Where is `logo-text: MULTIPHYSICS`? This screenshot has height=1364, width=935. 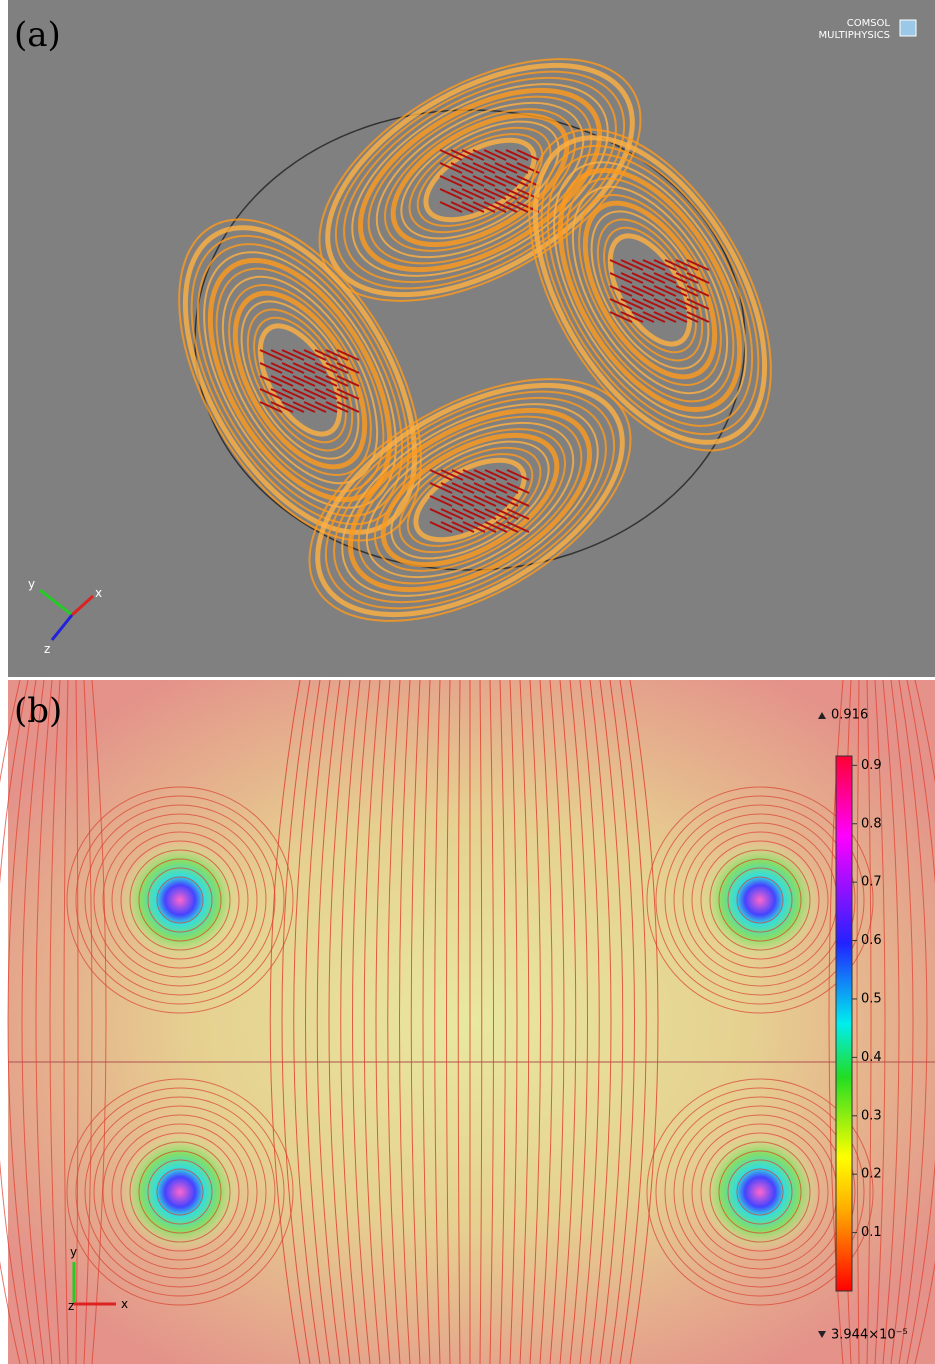 logo-text: MULTIPHYSICS is located at coordinates (854, 35).